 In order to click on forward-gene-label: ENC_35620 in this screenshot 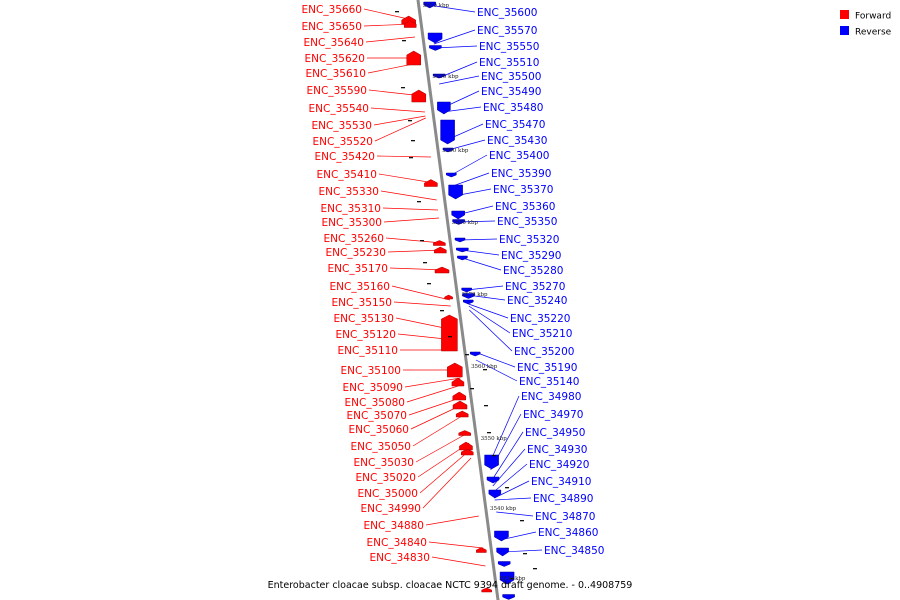, I will do `click(335, 59)`.